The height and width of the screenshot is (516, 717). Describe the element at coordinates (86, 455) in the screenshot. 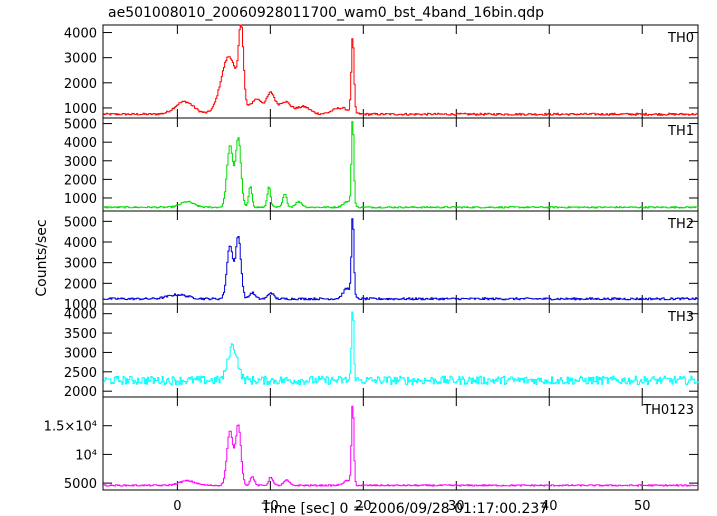

I see `y-tick-label-th0123: 10⁴` at that location.